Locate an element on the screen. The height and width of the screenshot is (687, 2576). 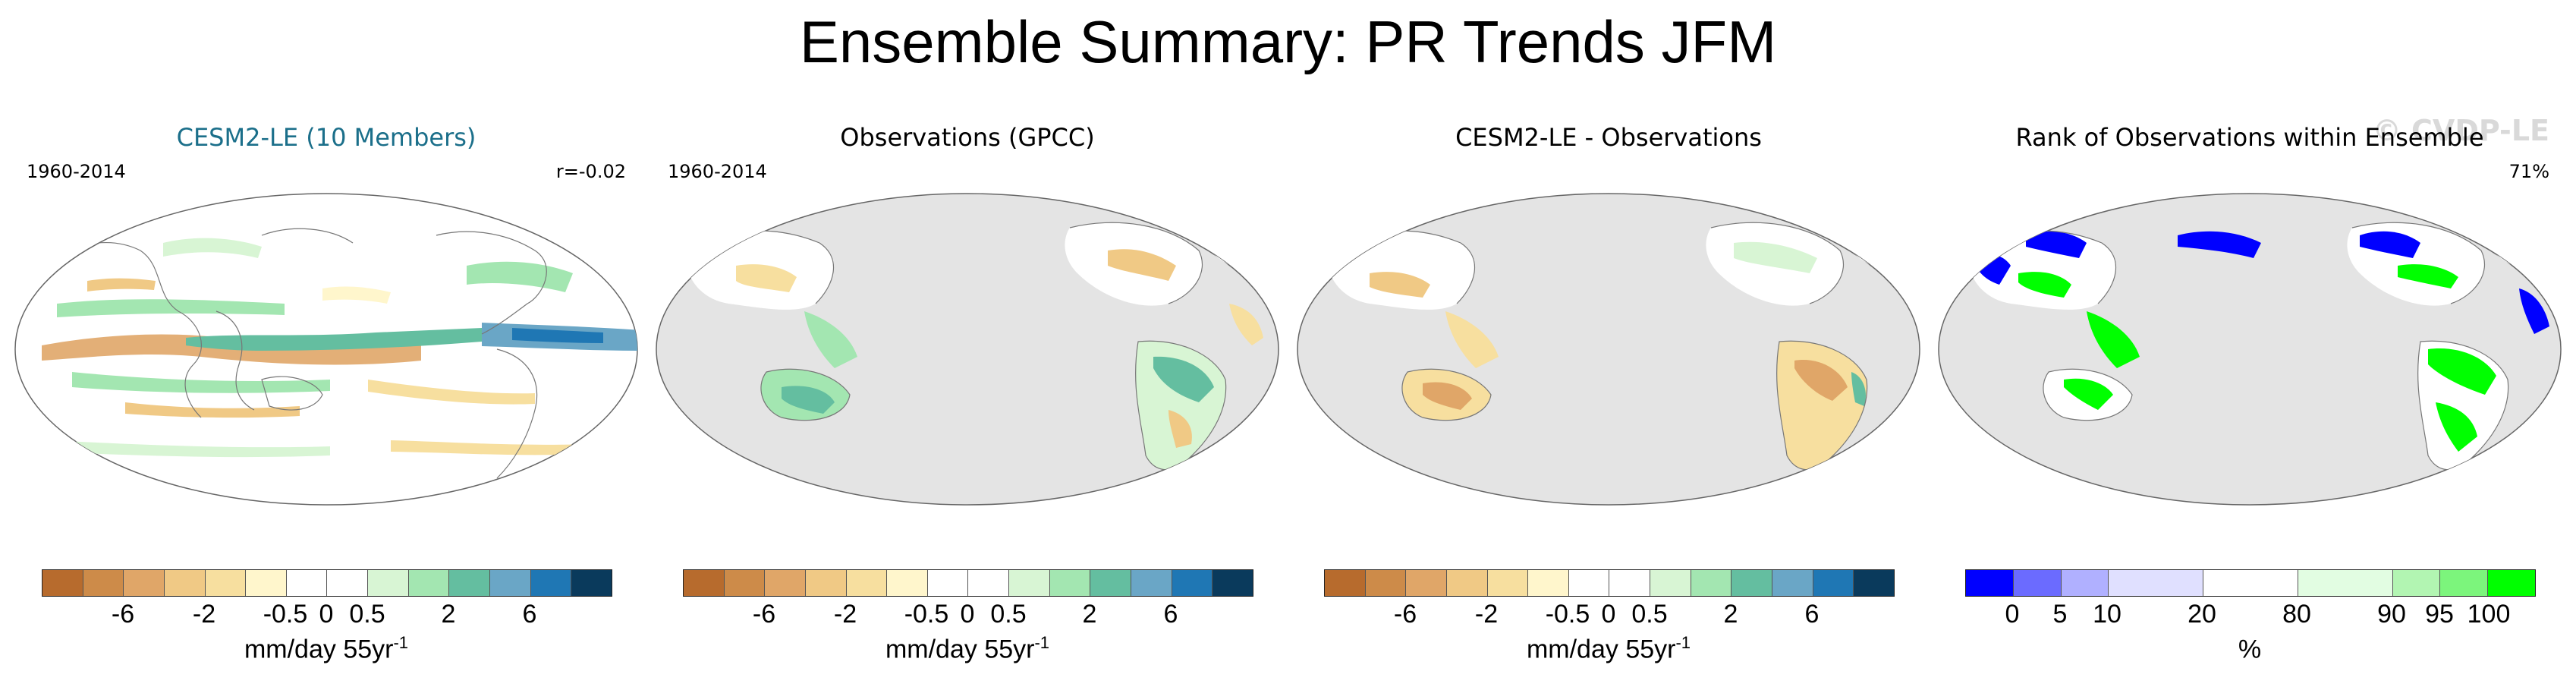
panel-title: Observations (GPCC) is located at coordinates (967, 137).